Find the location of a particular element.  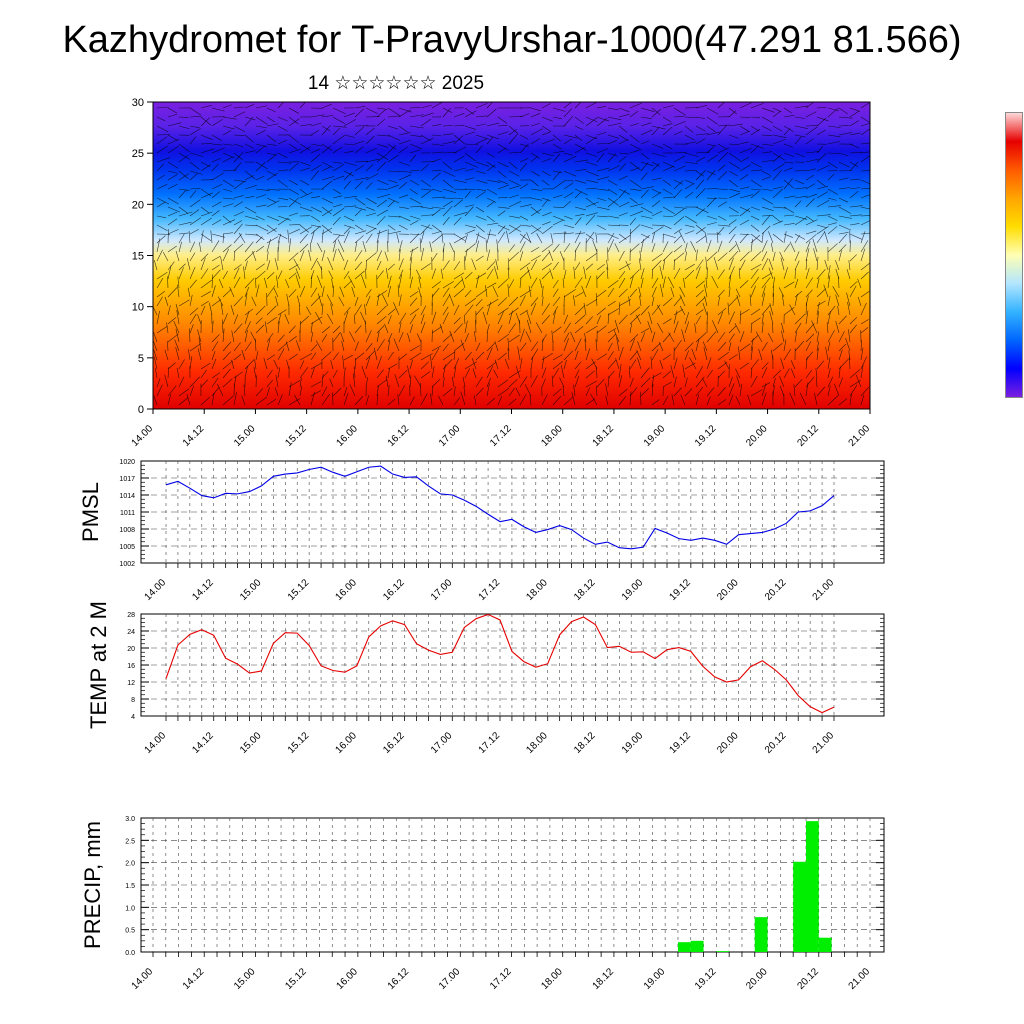

y-tick-label: 8 is located at coordinates (133, 700).